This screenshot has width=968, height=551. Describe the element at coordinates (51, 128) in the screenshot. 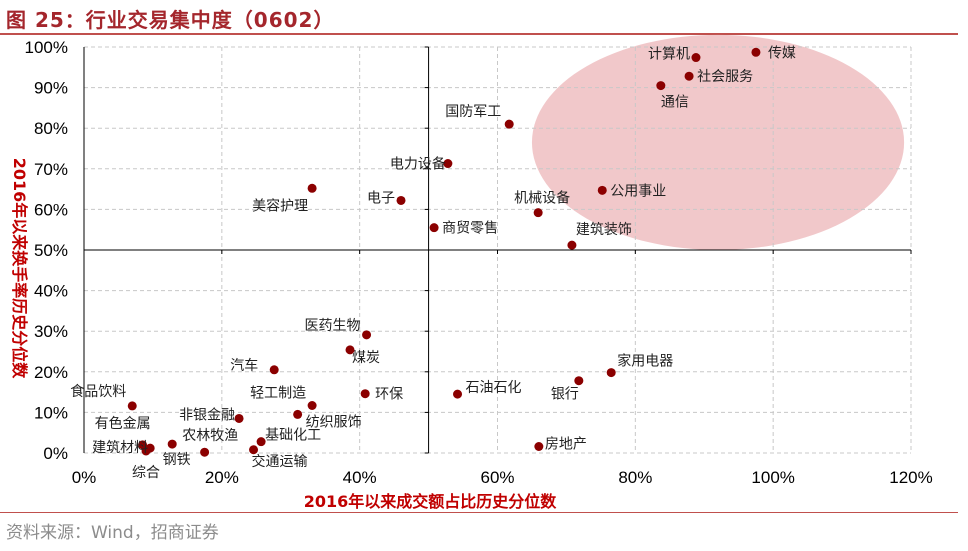

I see `y-tick-label: 80%` at that location.